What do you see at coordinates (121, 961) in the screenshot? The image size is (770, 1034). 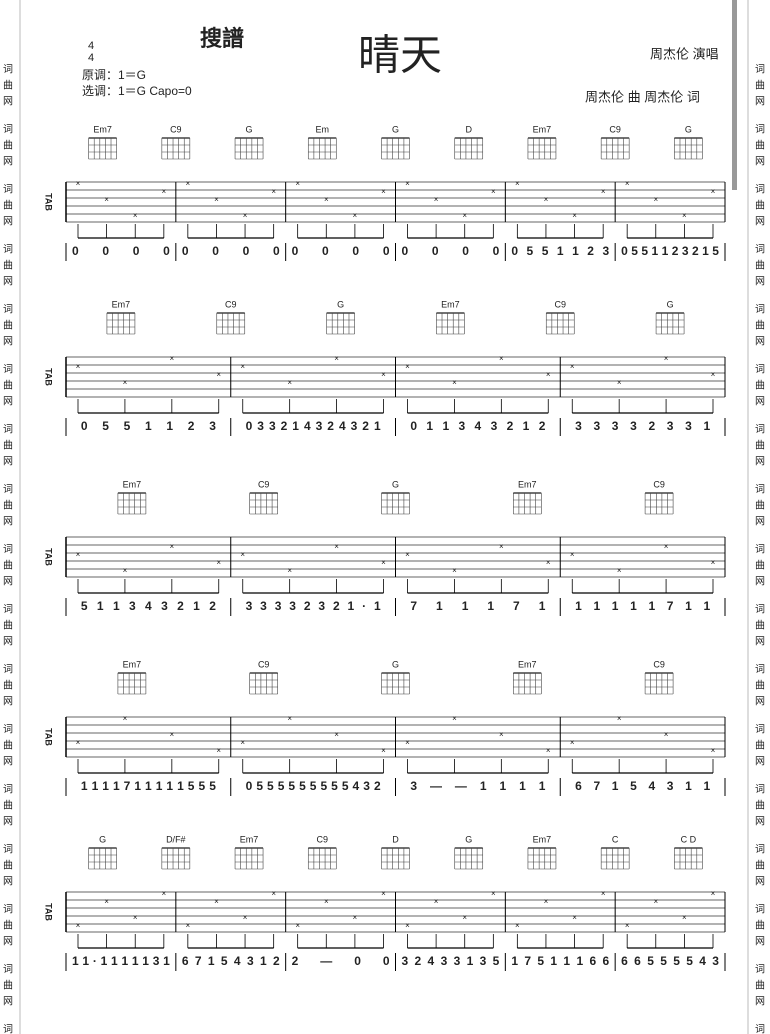 I see `notation: 1 1 · 1 1 1 1 1 3 1` at bounding box center [121, 961].